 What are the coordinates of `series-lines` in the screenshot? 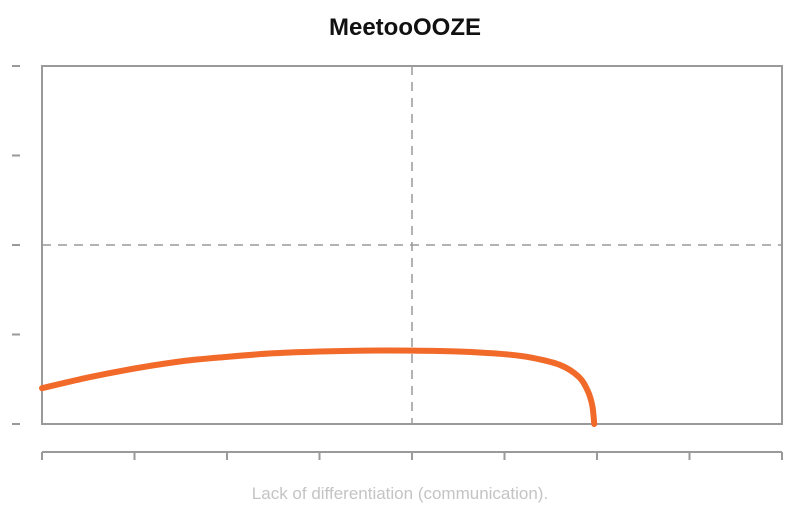 It's located at (318, 387).